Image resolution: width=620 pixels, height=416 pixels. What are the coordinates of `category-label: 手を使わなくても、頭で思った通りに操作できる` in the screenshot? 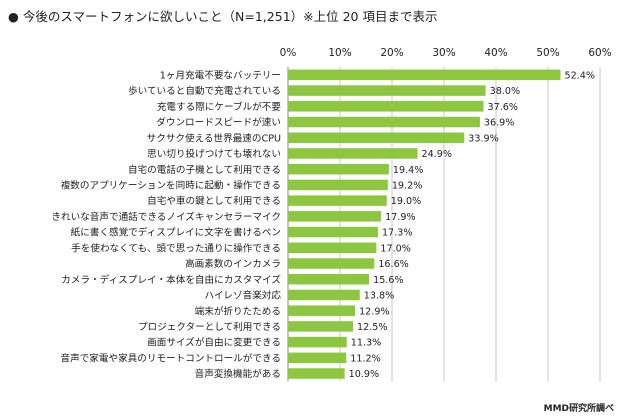 It's located at (176, 248).